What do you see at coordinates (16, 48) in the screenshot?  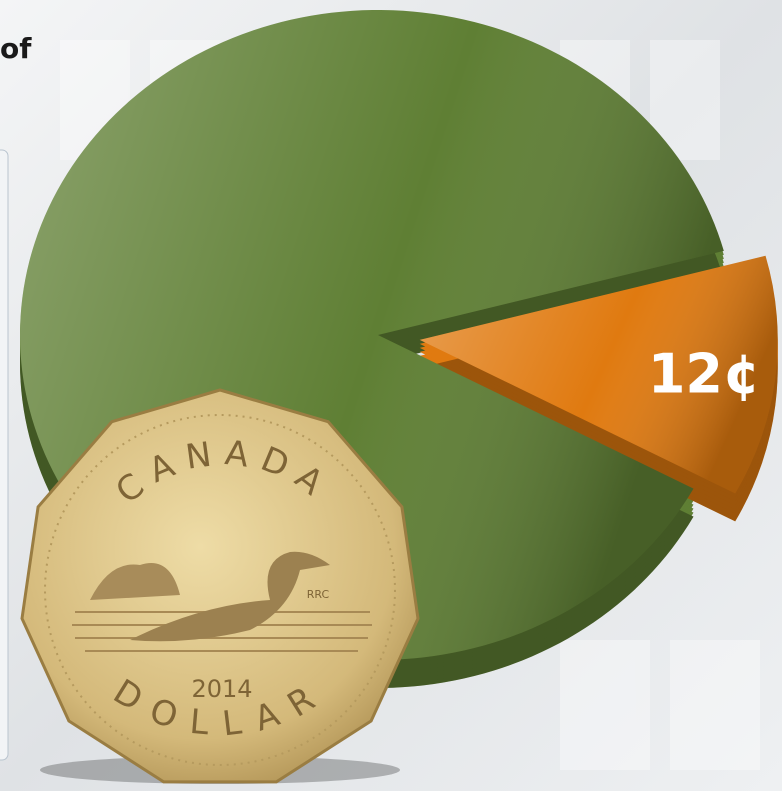 I see `chart-title: of` at bounding box center [16, 48].